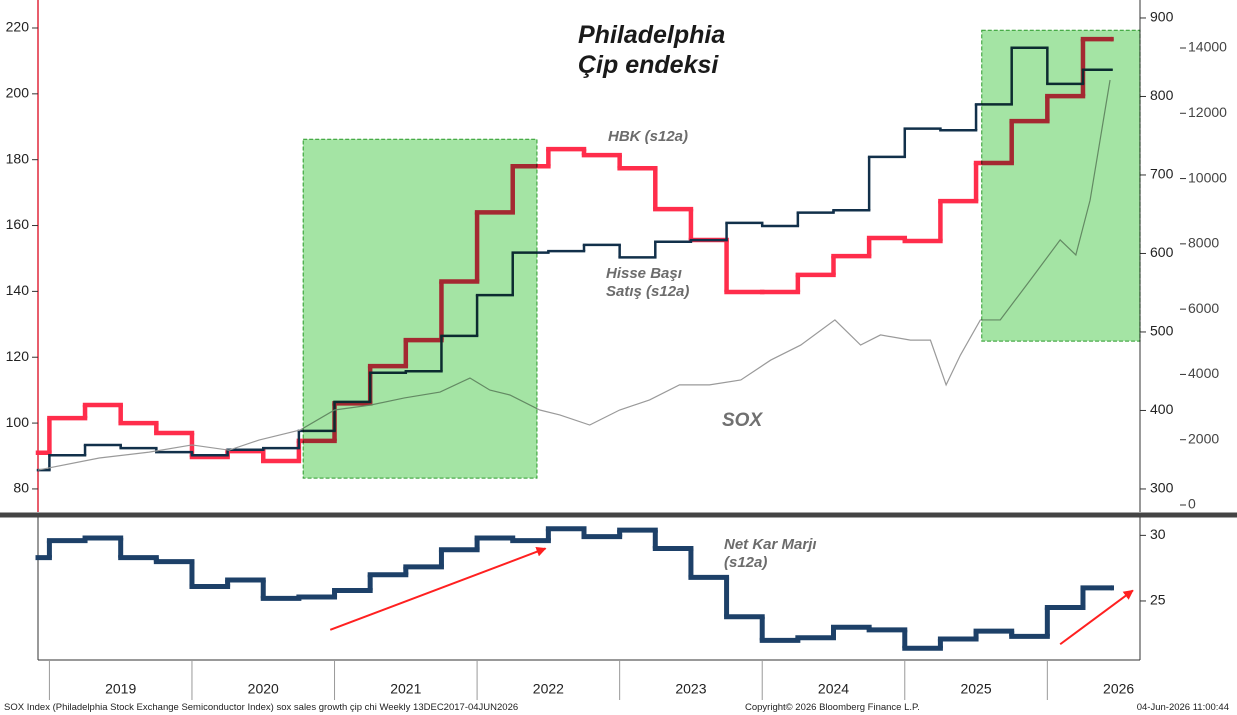 Image resolution: width=1237 pixels, height=715 pixels. Describe the element at coordinates (832, 707) in the screenshot. I see `footer-copyright: Copyright© 2026 Bloomberg Finance L.P.` at that location.